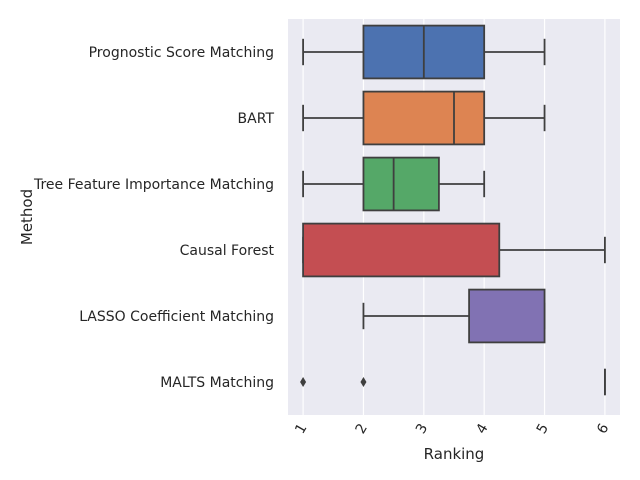 Image resolution: width=640 pixels, height=480 pixels. Describe the element at coordinates (27, 217) in the screenshot. I see `y-axis-label: Method` at that location.